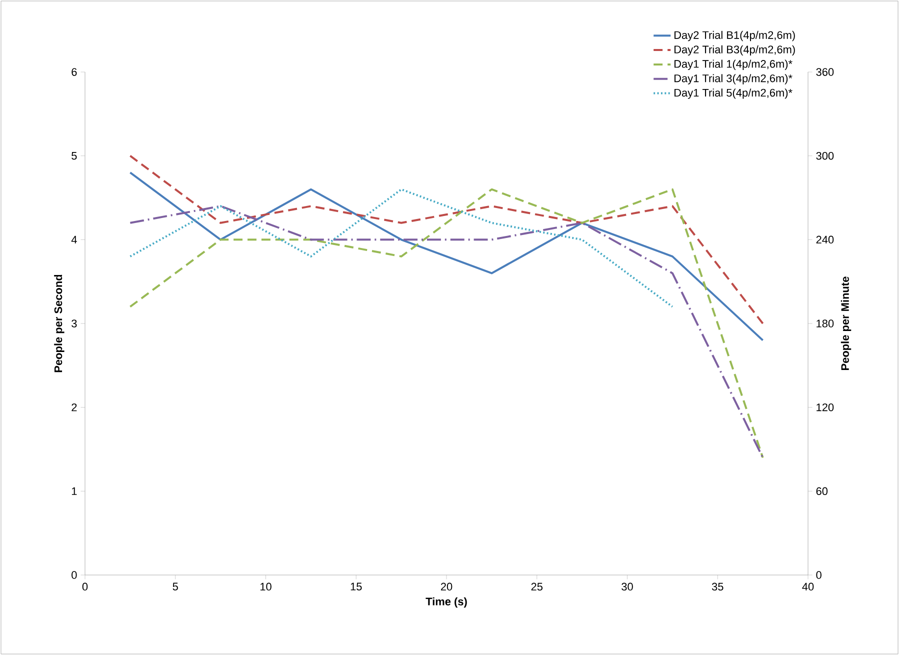 The width and height of the screenshot is (899, 655). What do you see at coordinates (825, 156) in the screenshot?
I see `y2-tick-label: 300` at bounding box center [825, 156].